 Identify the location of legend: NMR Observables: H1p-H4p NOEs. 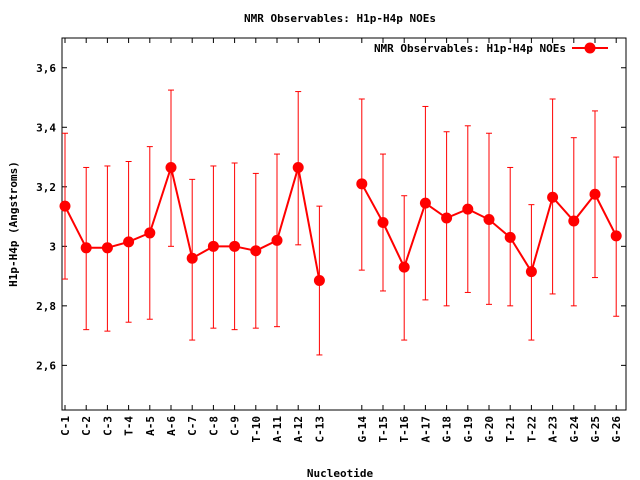
(491, 48).